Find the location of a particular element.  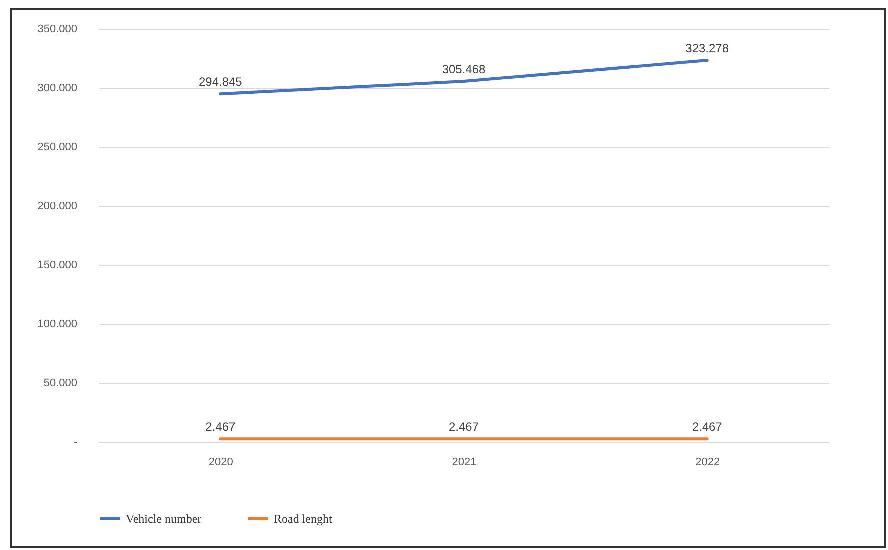

legend-label: Road lenght is located at coordinates (303, 519).